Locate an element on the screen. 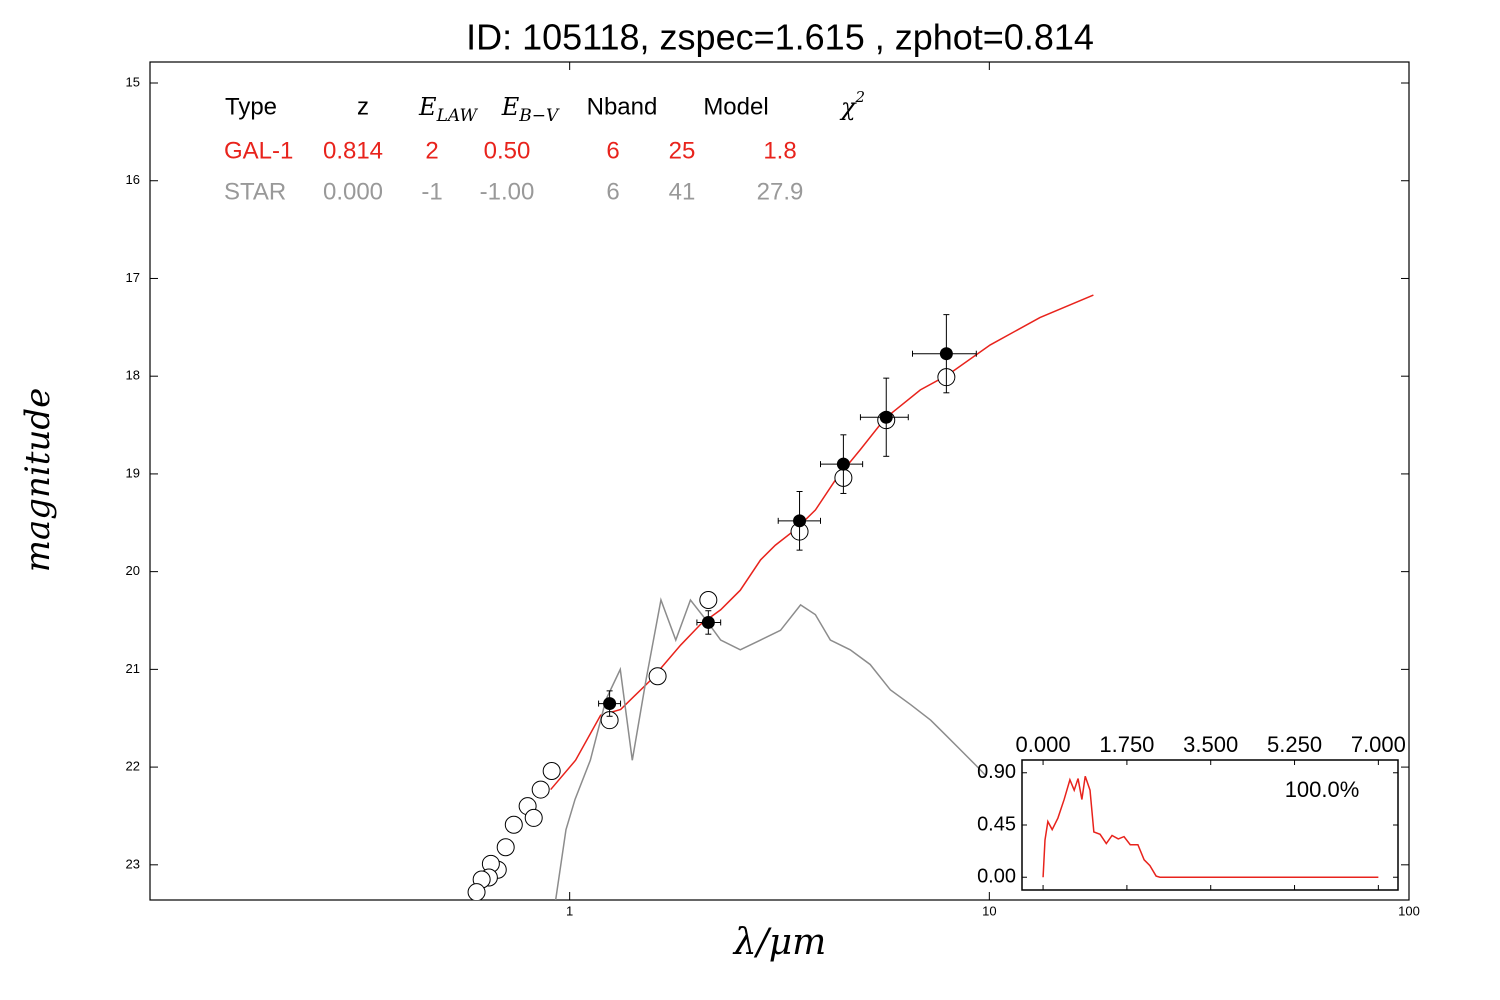 The image size is (1500, 1000). inset-curve is located at coordinates (1210, 827).